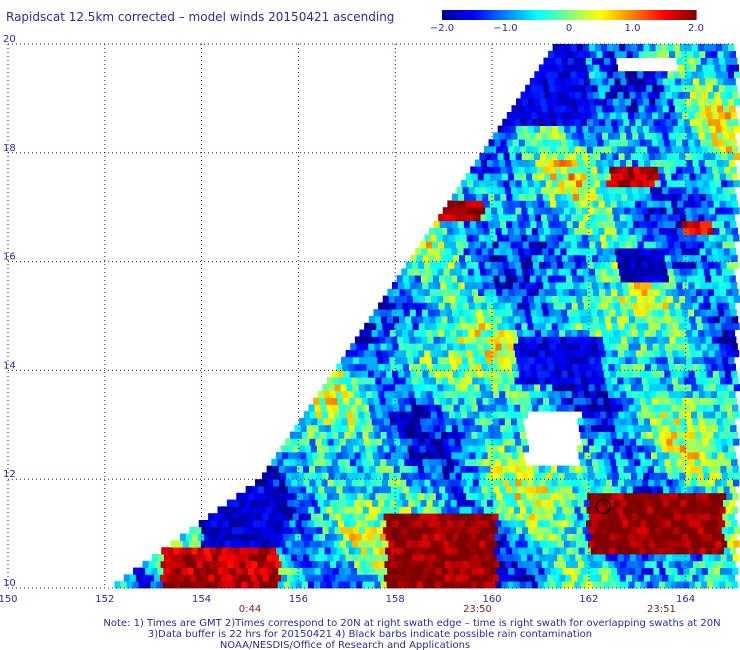  What do you see at coordinates (670, 15) in the screenshot?
I see `colorbar-segment` at bounding box center [670, 15].